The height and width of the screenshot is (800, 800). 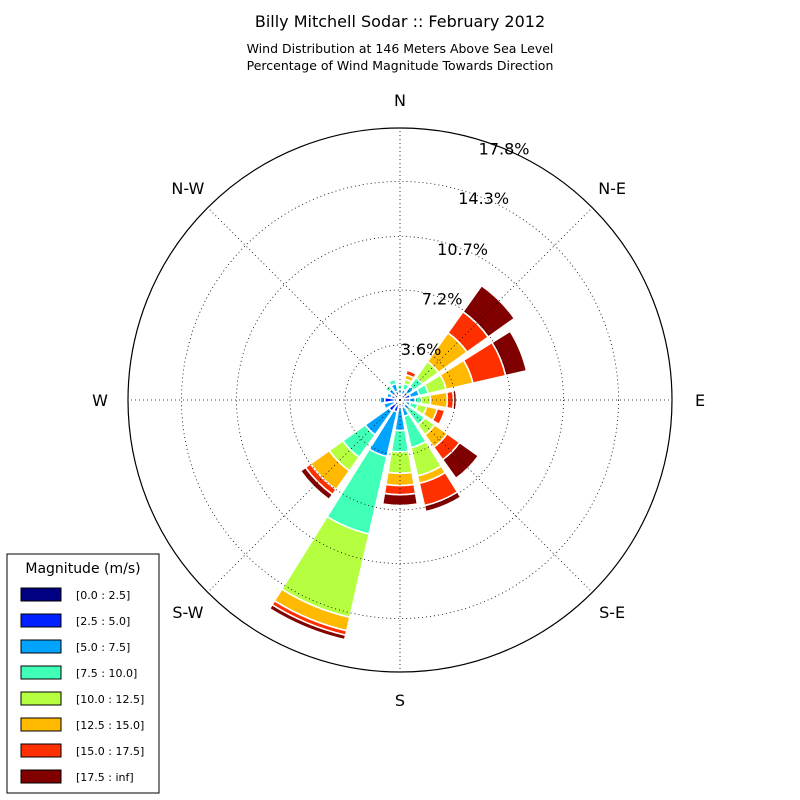 I want to click on direction-label-E: E, so click(x=700, y=400).